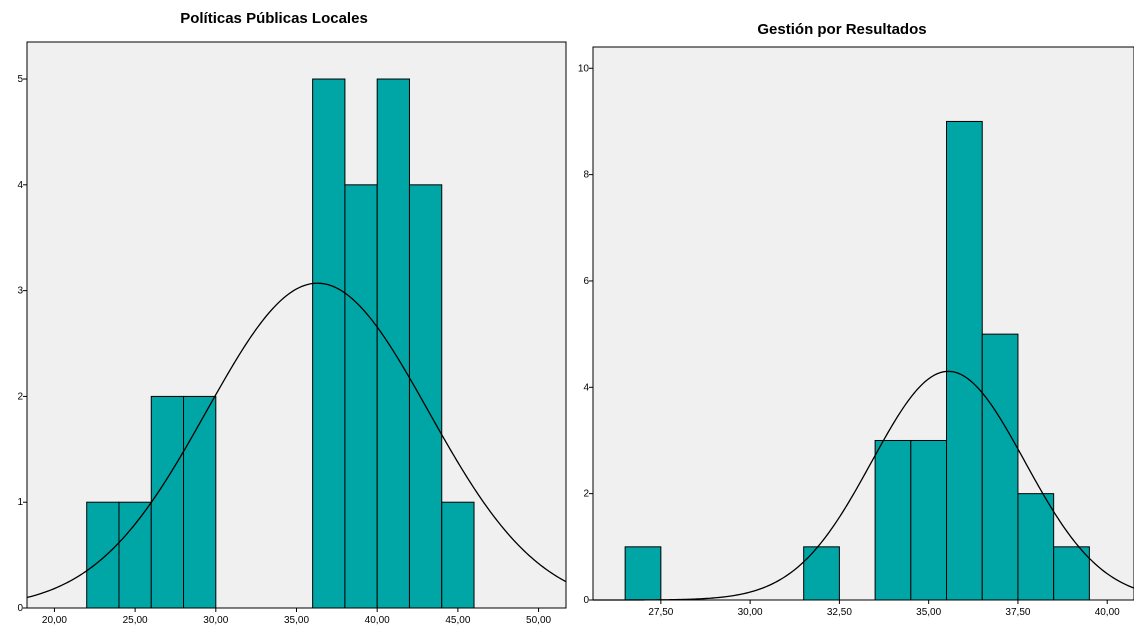  Describe the element at coordinates (839, 612) in the screenshot. I see `x-tick-label: 32,50` at that location.